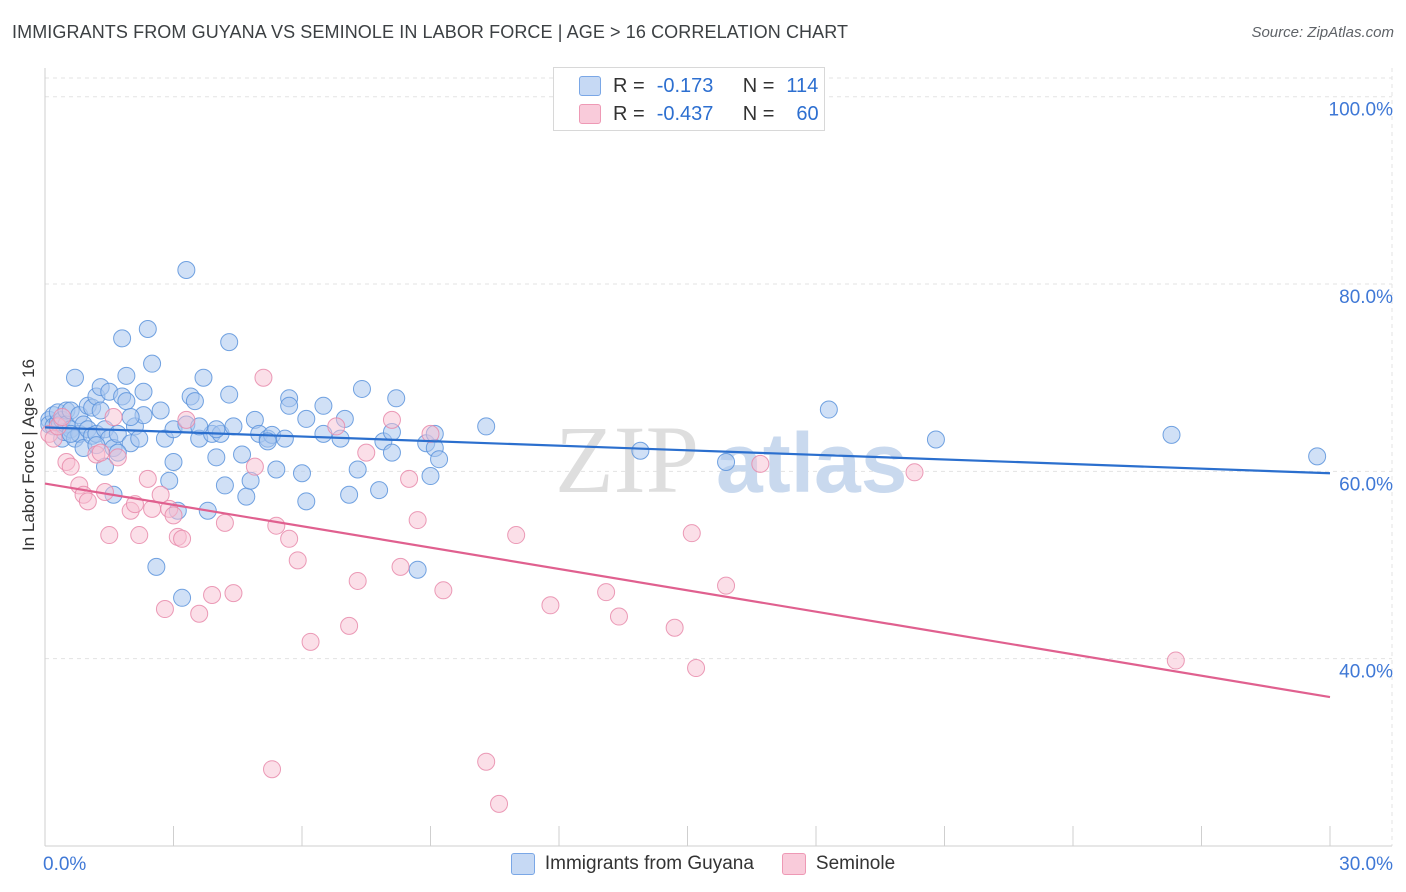 The image size is (1406, 892). I want to click on series-legend: Immigrants from Guyana Seminole, so click(703, 864).